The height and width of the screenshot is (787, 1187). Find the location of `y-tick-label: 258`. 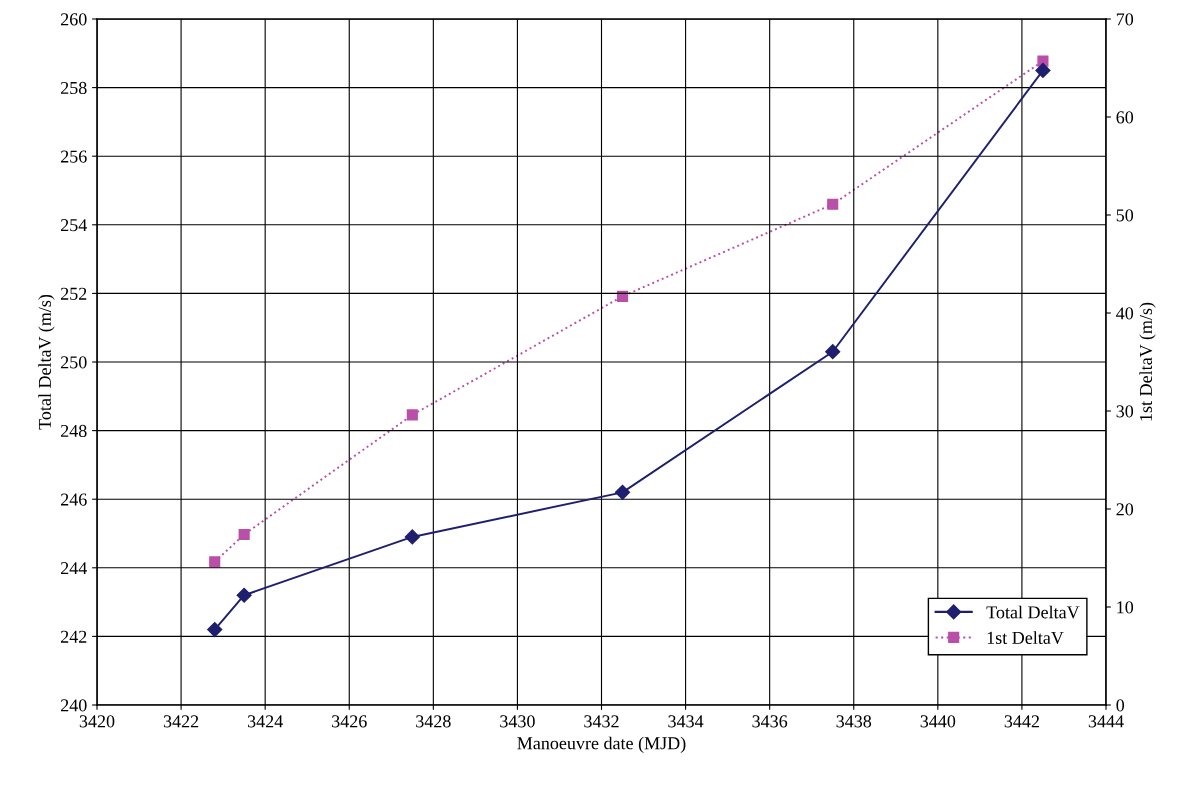

y-tick-label: 258 is located at coordinates (73, 88).